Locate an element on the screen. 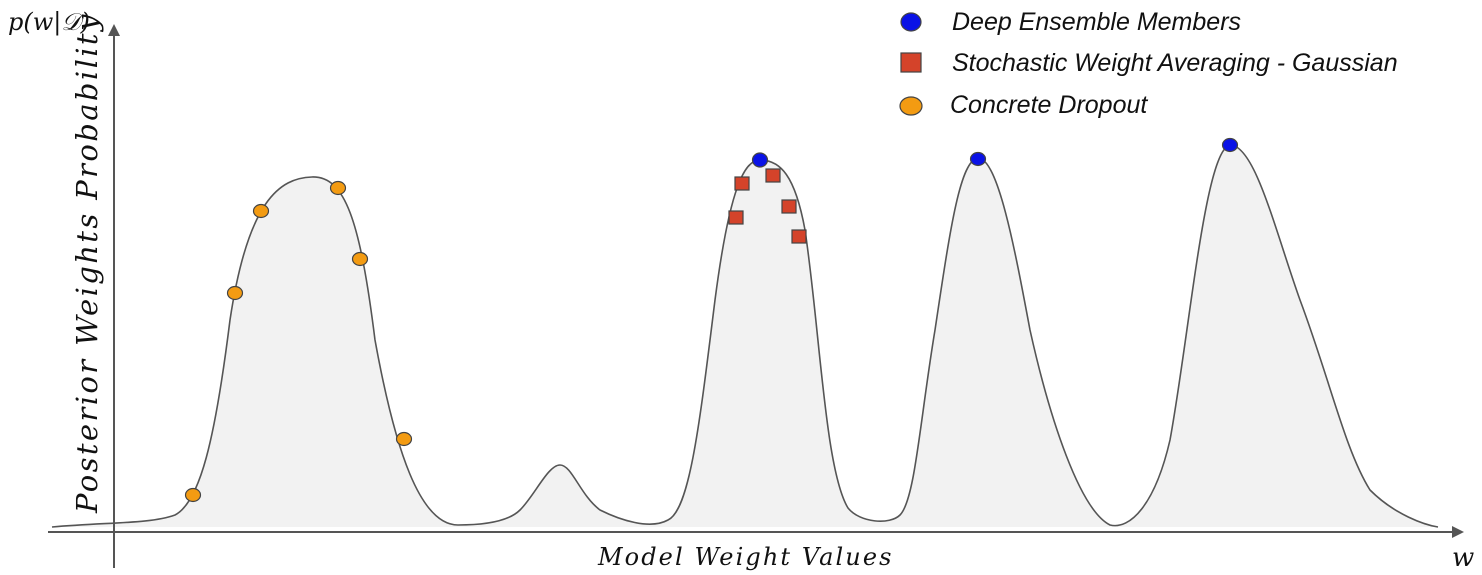  legend-circle-icon is located at coordinates (911, 22).